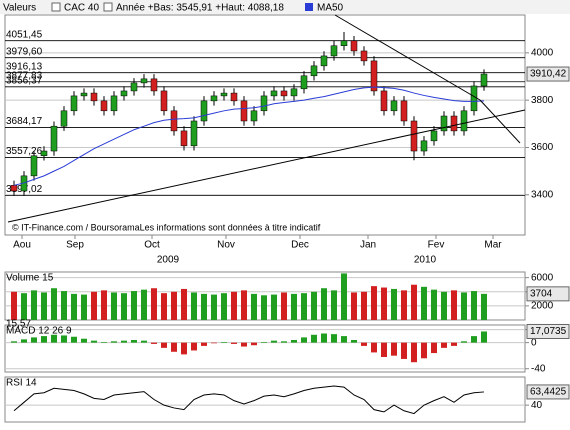 The width and height of the screenshot is (570, 430). Describe the element at coordinates (75, 245) in the screenshot. I see `x-tick-label: Sep` at that location.